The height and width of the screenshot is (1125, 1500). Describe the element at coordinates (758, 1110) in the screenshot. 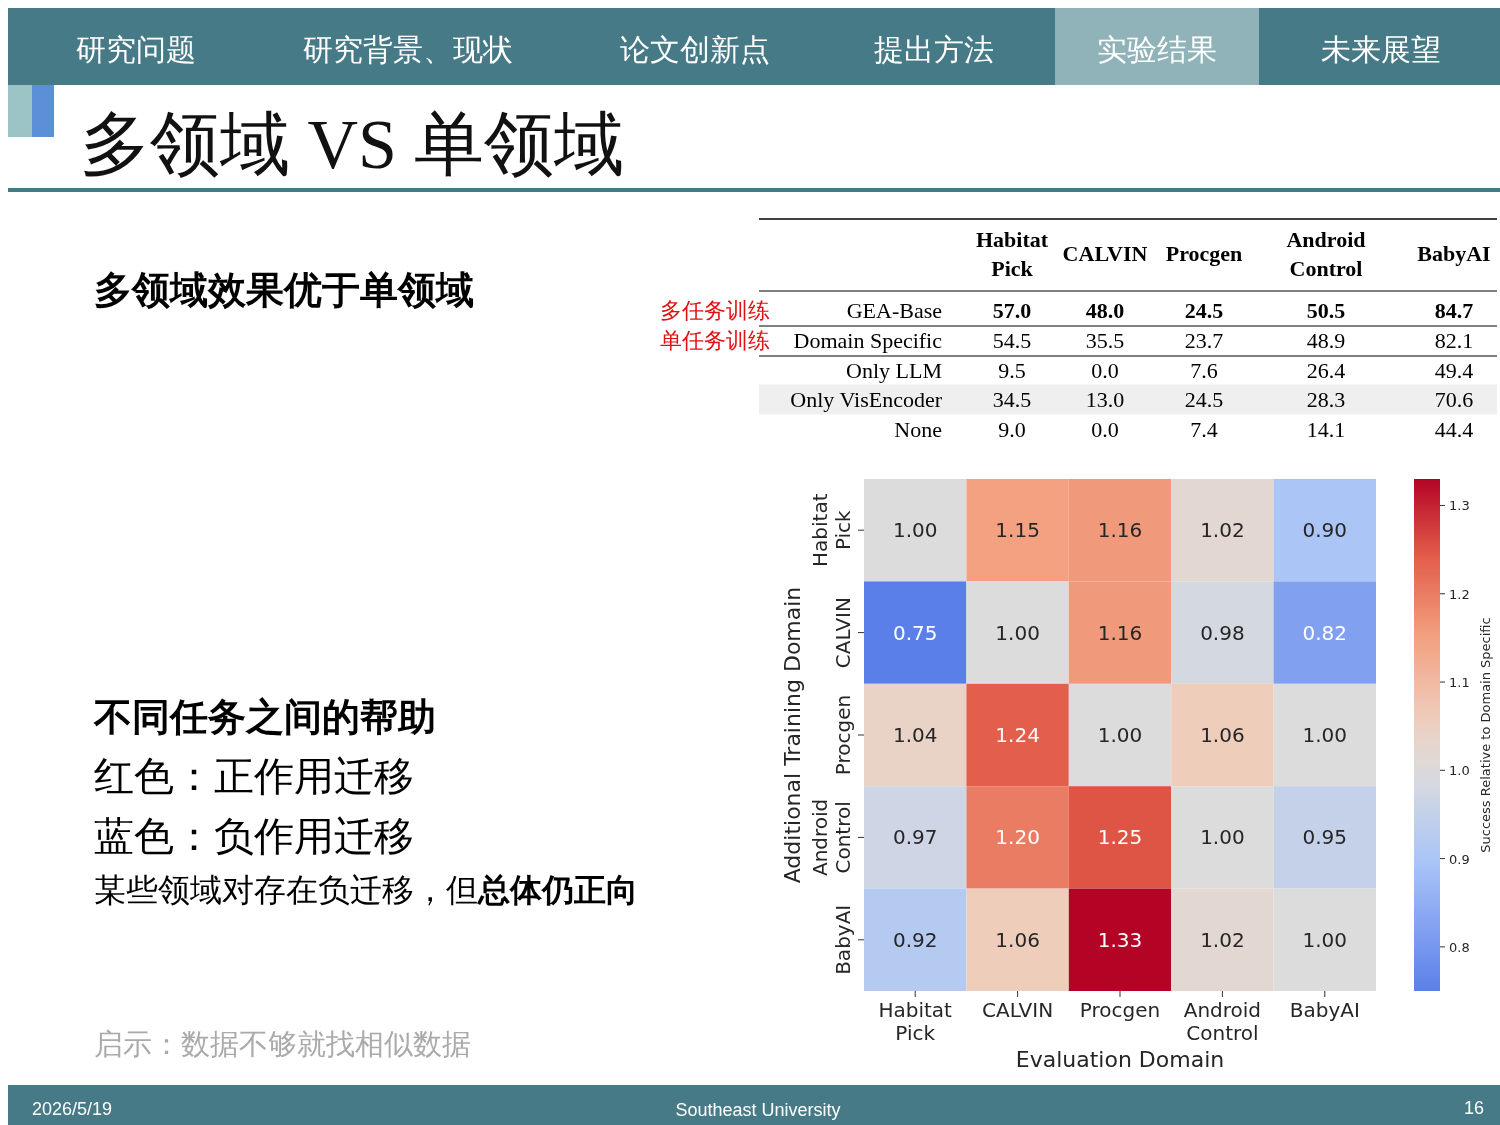

I see `text: Southeast University` at that location.